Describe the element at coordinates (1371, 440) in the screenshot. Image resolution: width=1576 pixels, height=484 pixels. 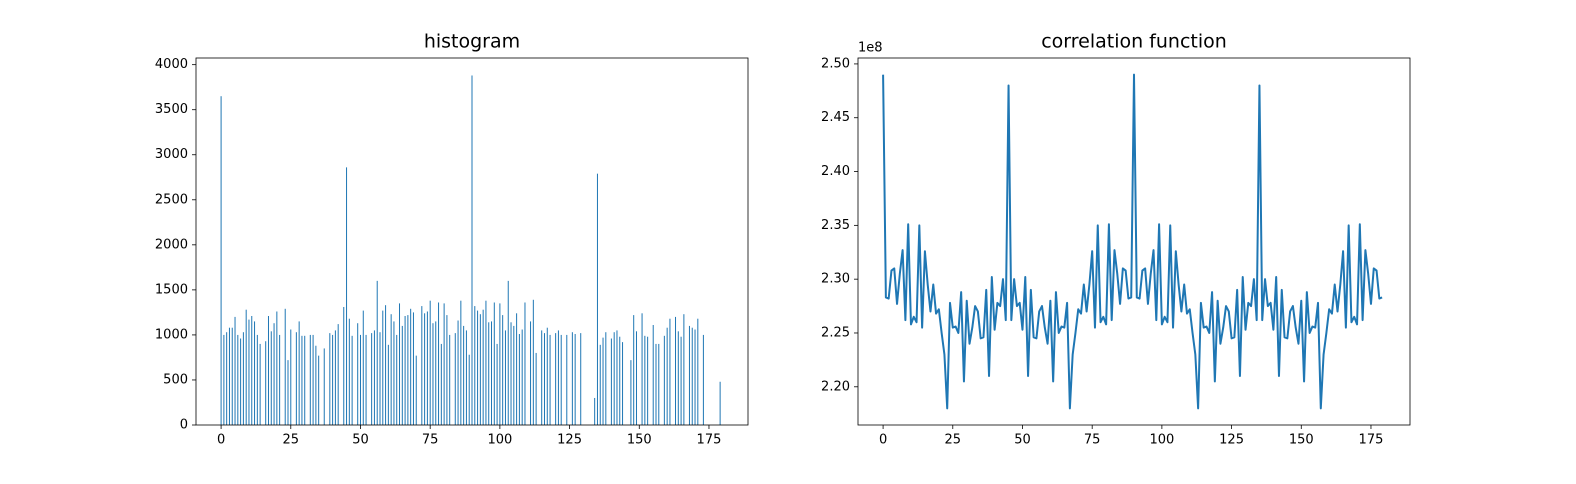
I see `x-tick-label: 175` at that location.